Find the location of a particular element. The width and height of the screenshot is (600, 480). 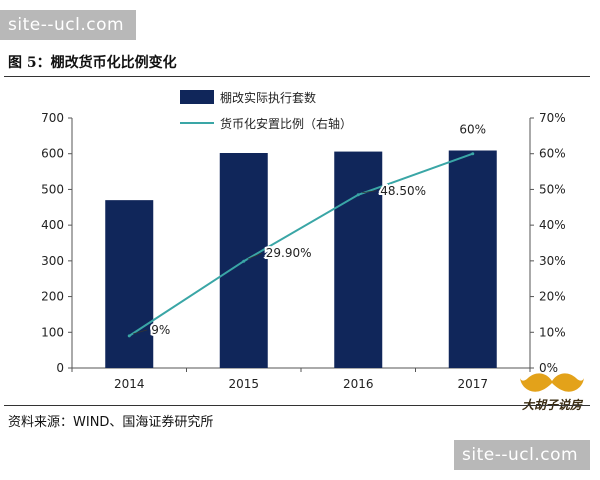

y-tick-label-right: 50% is located at coordinates (552, 189).